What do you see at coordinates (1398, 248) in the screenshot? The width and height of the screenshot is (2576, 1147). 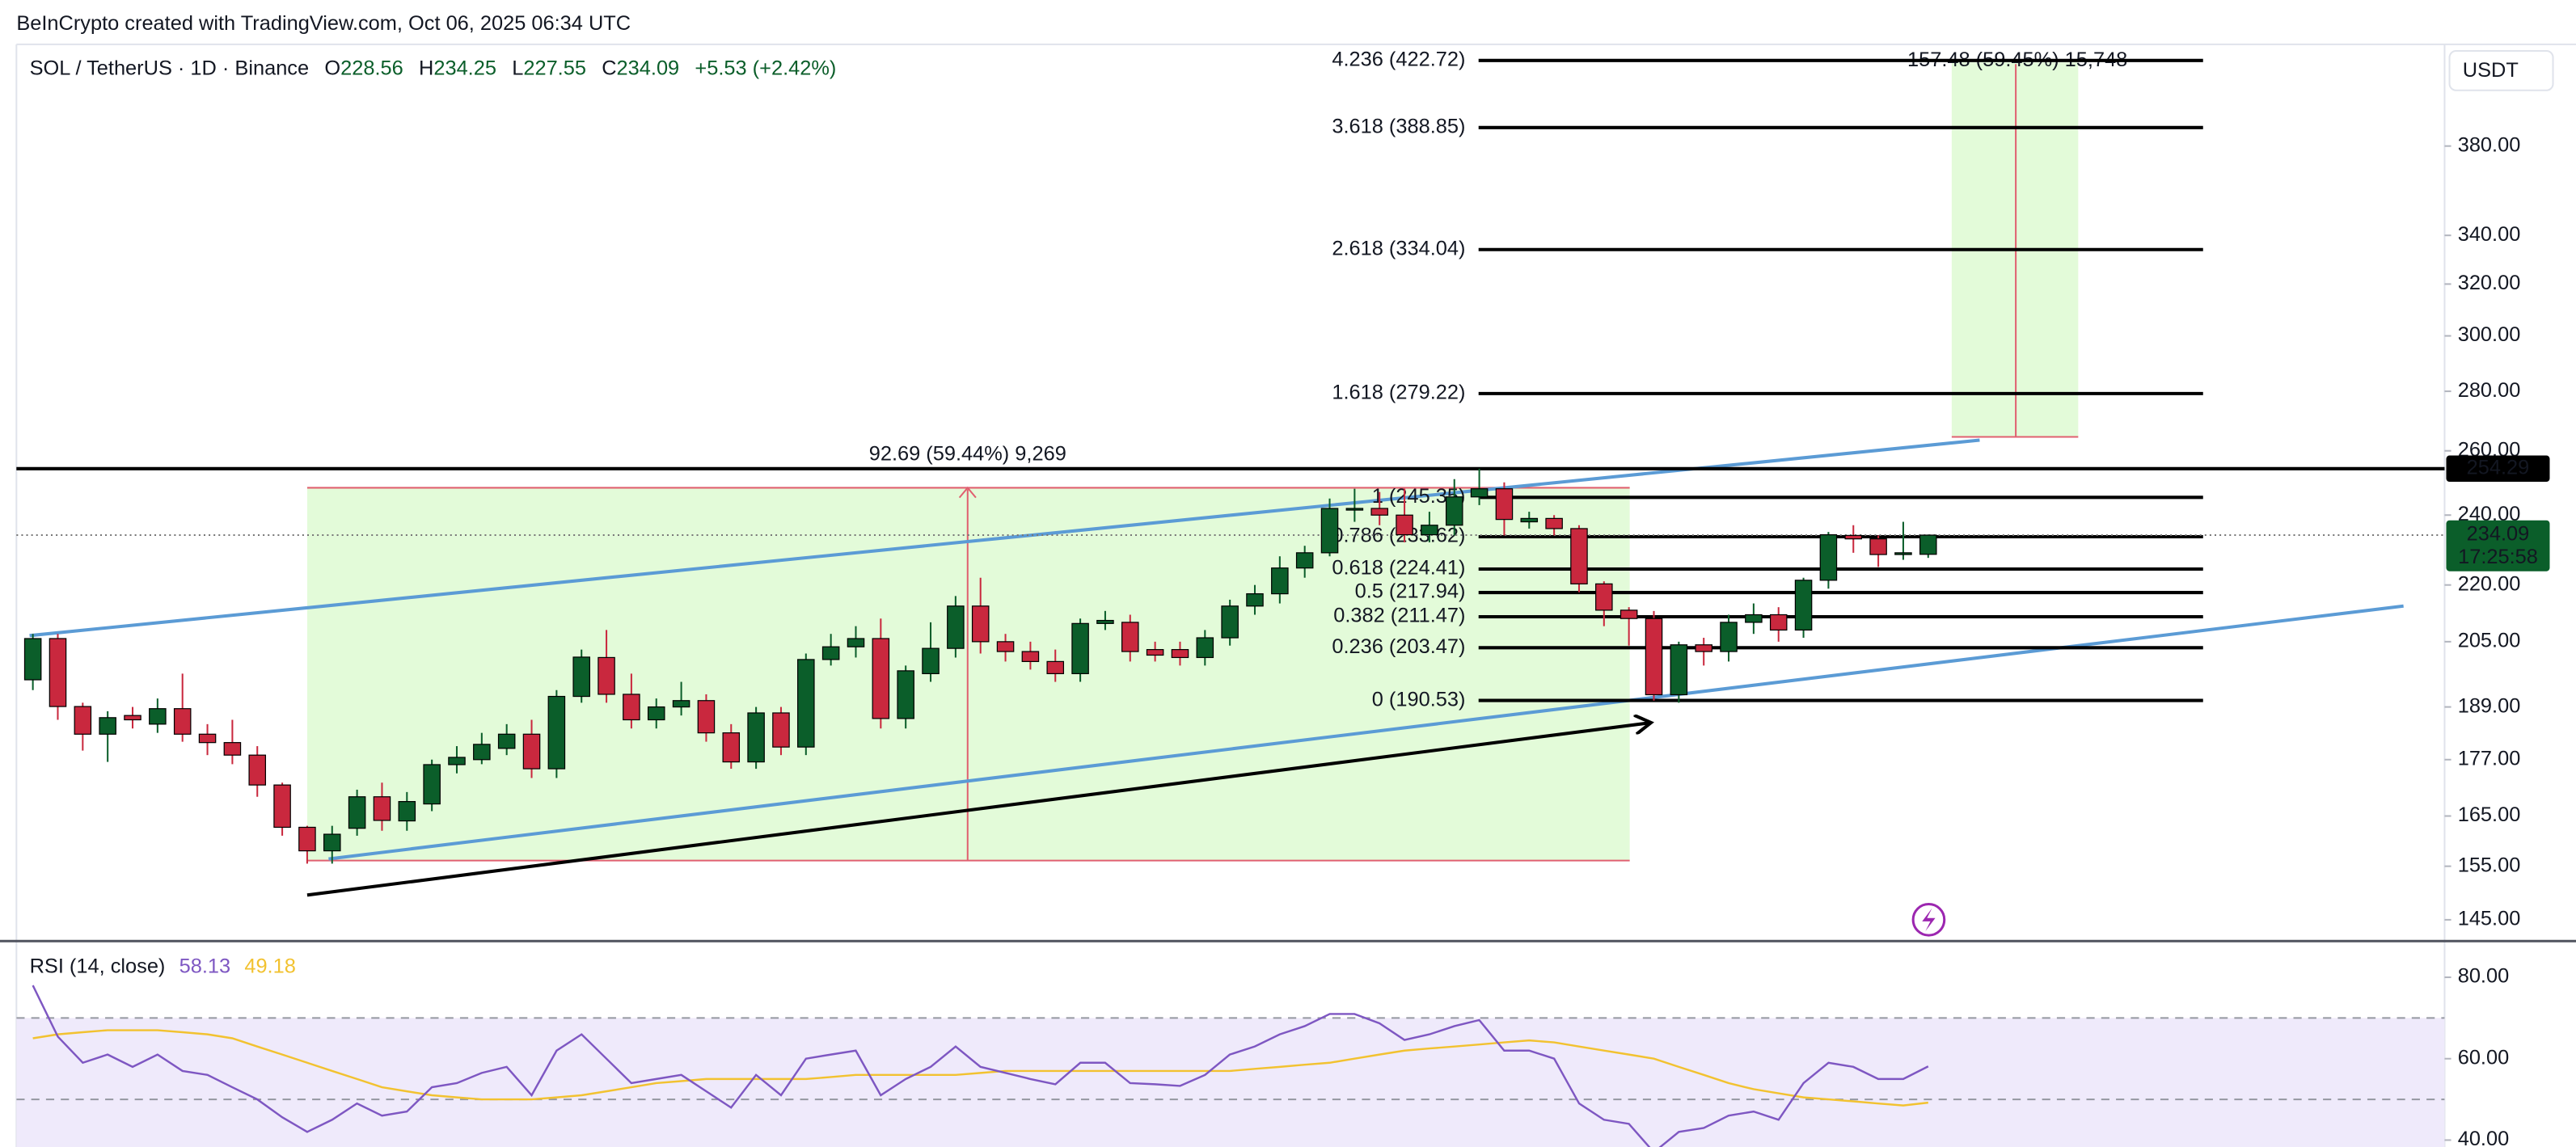 I see `fib-label: 2.618 (334.04)` at bounding box center [1398, 248].